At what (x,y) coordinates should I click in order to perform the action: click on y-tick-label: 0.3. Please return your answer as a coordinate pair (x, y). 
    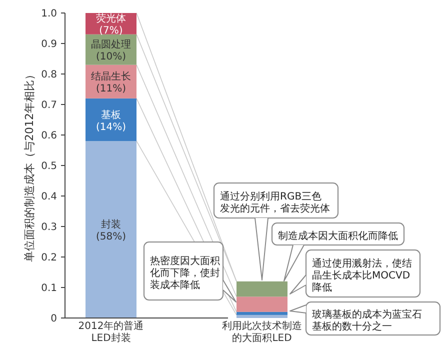
    Looking at the image, I should click on (49, 227).